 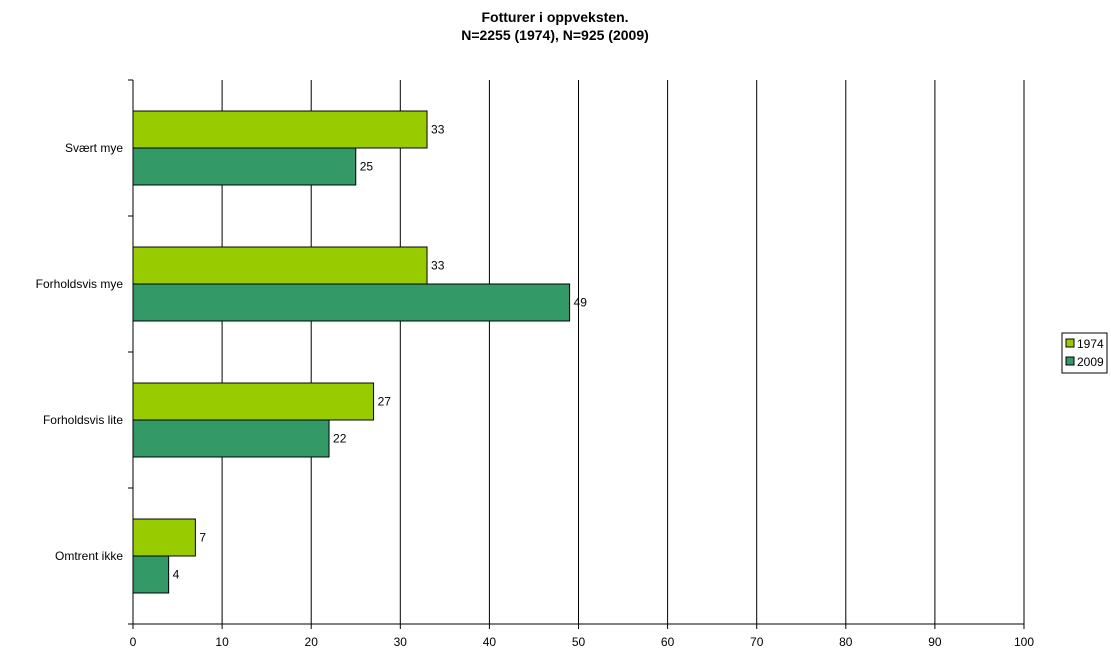 What do you see at coordinates (1084, 353) in the screenshot?
I see `legend: 1974 2009` at bounding box center [1084, 353].